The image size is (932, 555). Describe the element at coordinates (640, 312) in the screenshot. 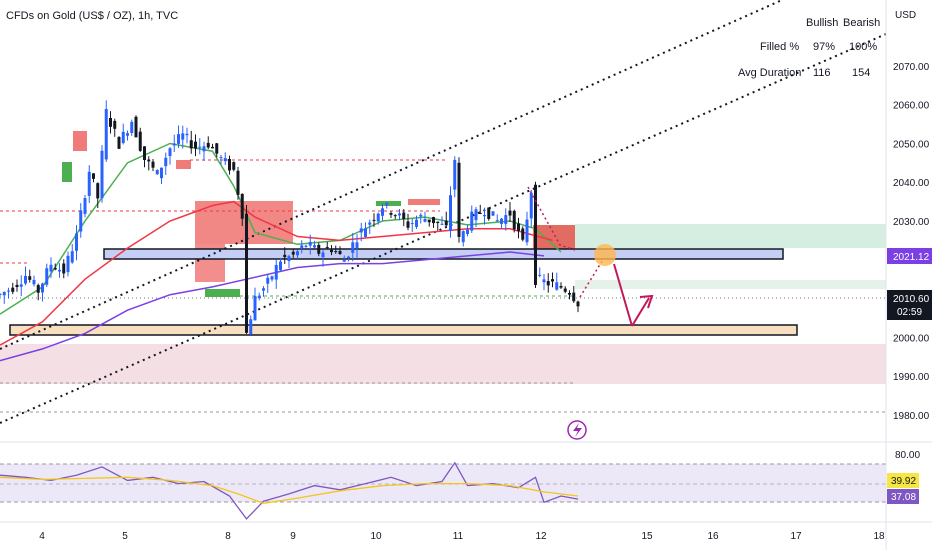

I see `projection-arrow-up` at that location.